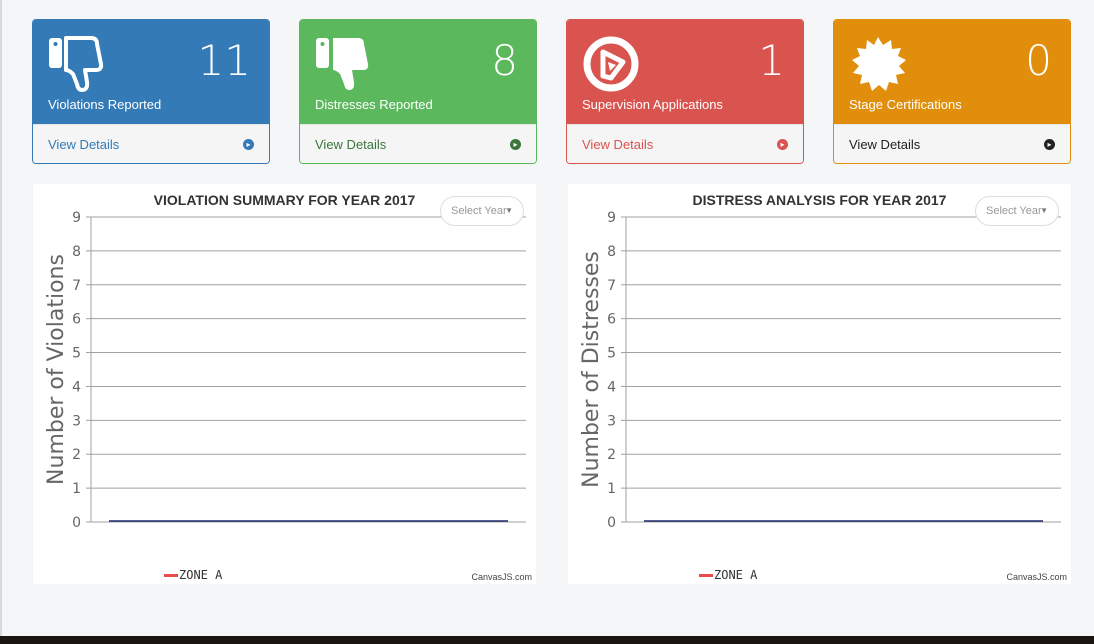 This screenshot has height=644, width=1094. What do you see at coordinates (151, 72) in the screenshot?
I see `card-header: 11 Violations Reported` at bounding box center [151, 72].